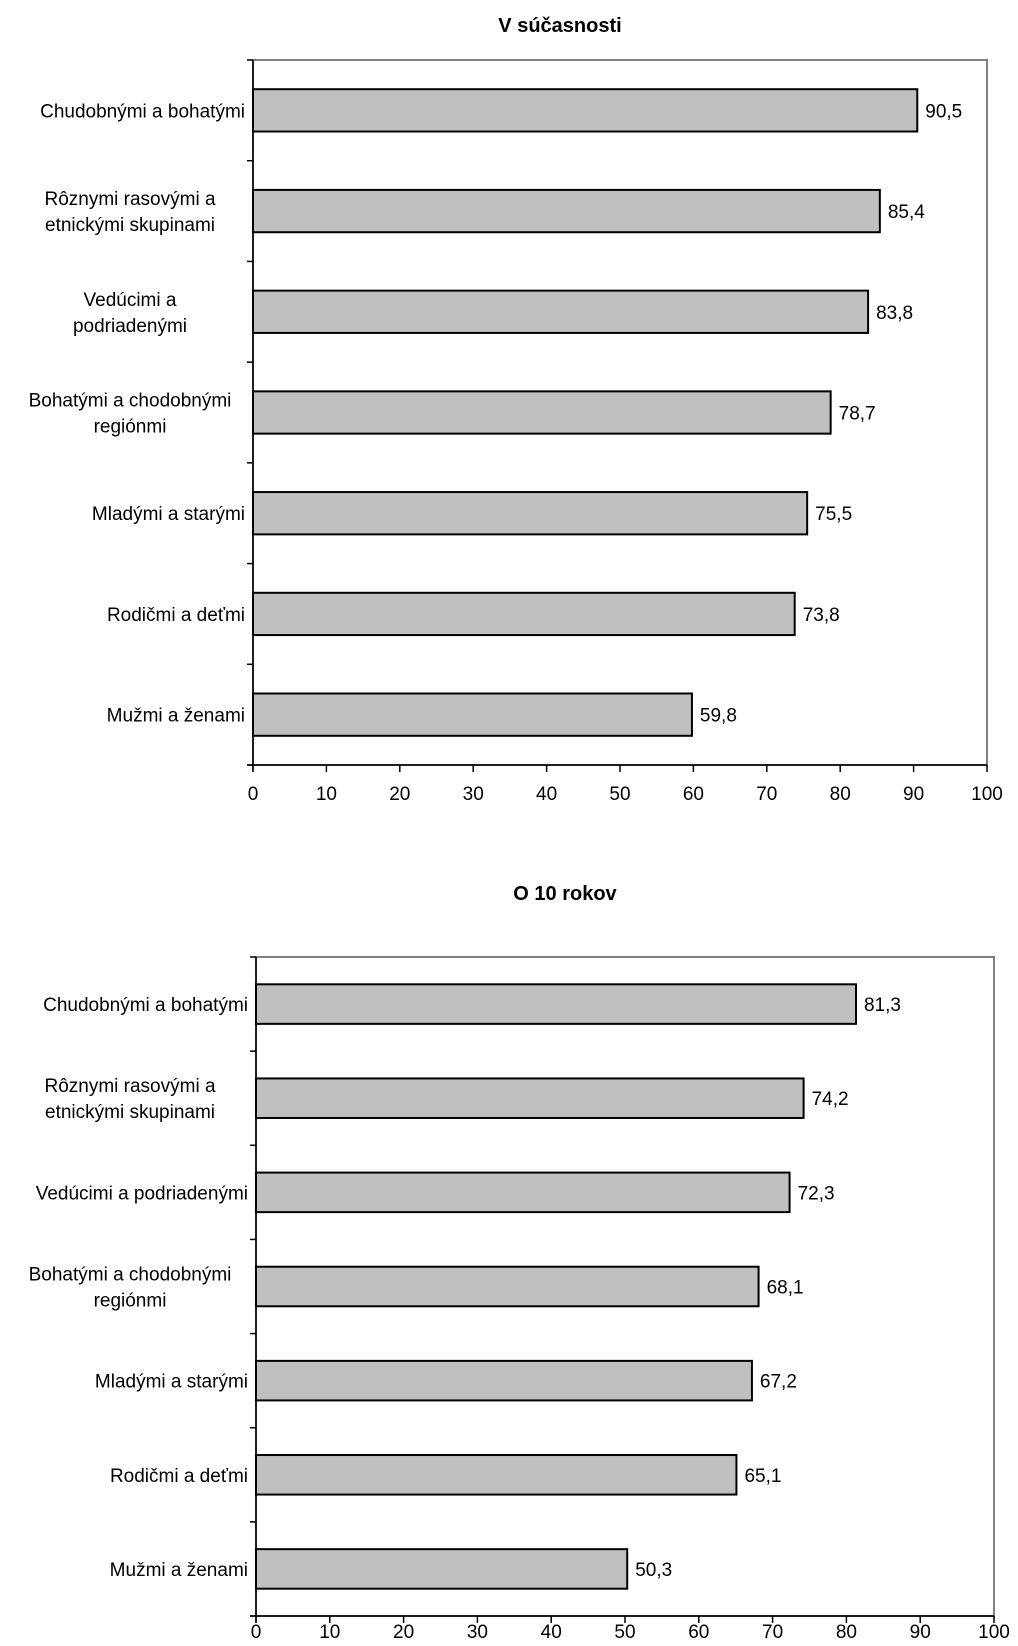  Describe the element at coordinates (830, 1099) in the screenshot. I see `data-label: 74,2` at that location.